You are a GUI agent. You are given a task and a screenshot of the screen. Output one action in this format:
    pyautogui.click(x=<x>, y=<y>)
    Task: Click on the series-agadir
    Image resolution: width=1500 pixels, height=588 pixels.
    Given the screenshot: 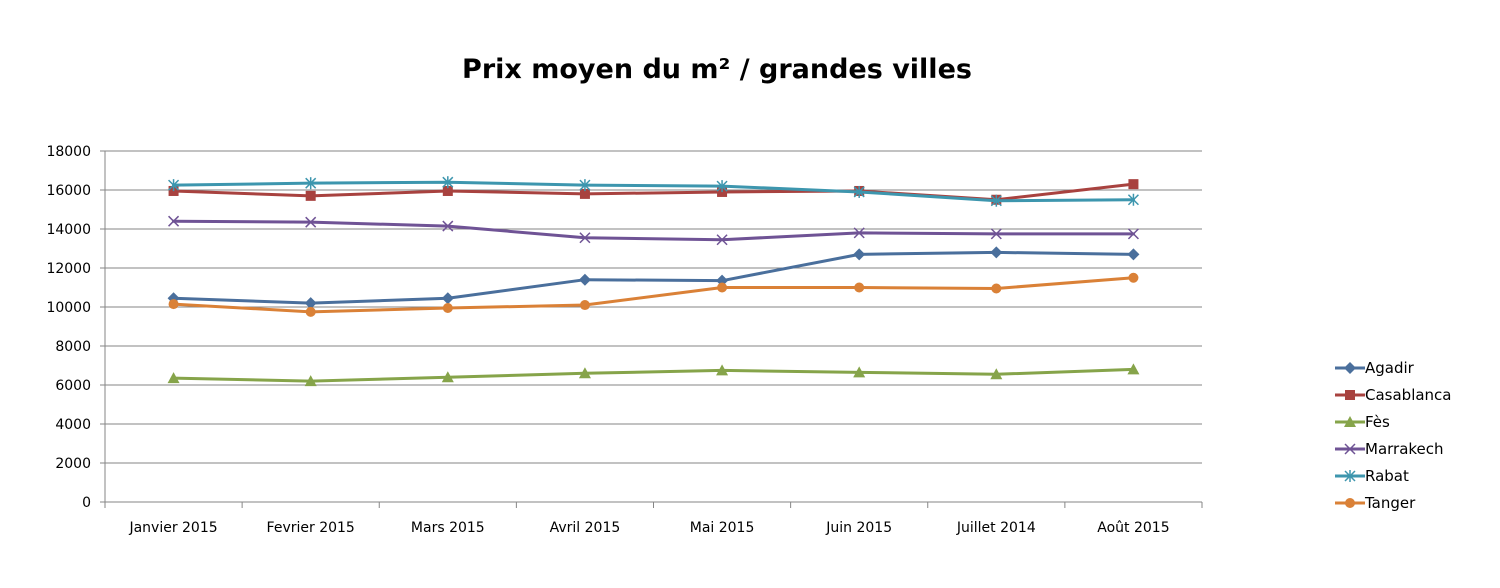 What is the action you would take?
    pyautogui.click(x=653, y=278)
    